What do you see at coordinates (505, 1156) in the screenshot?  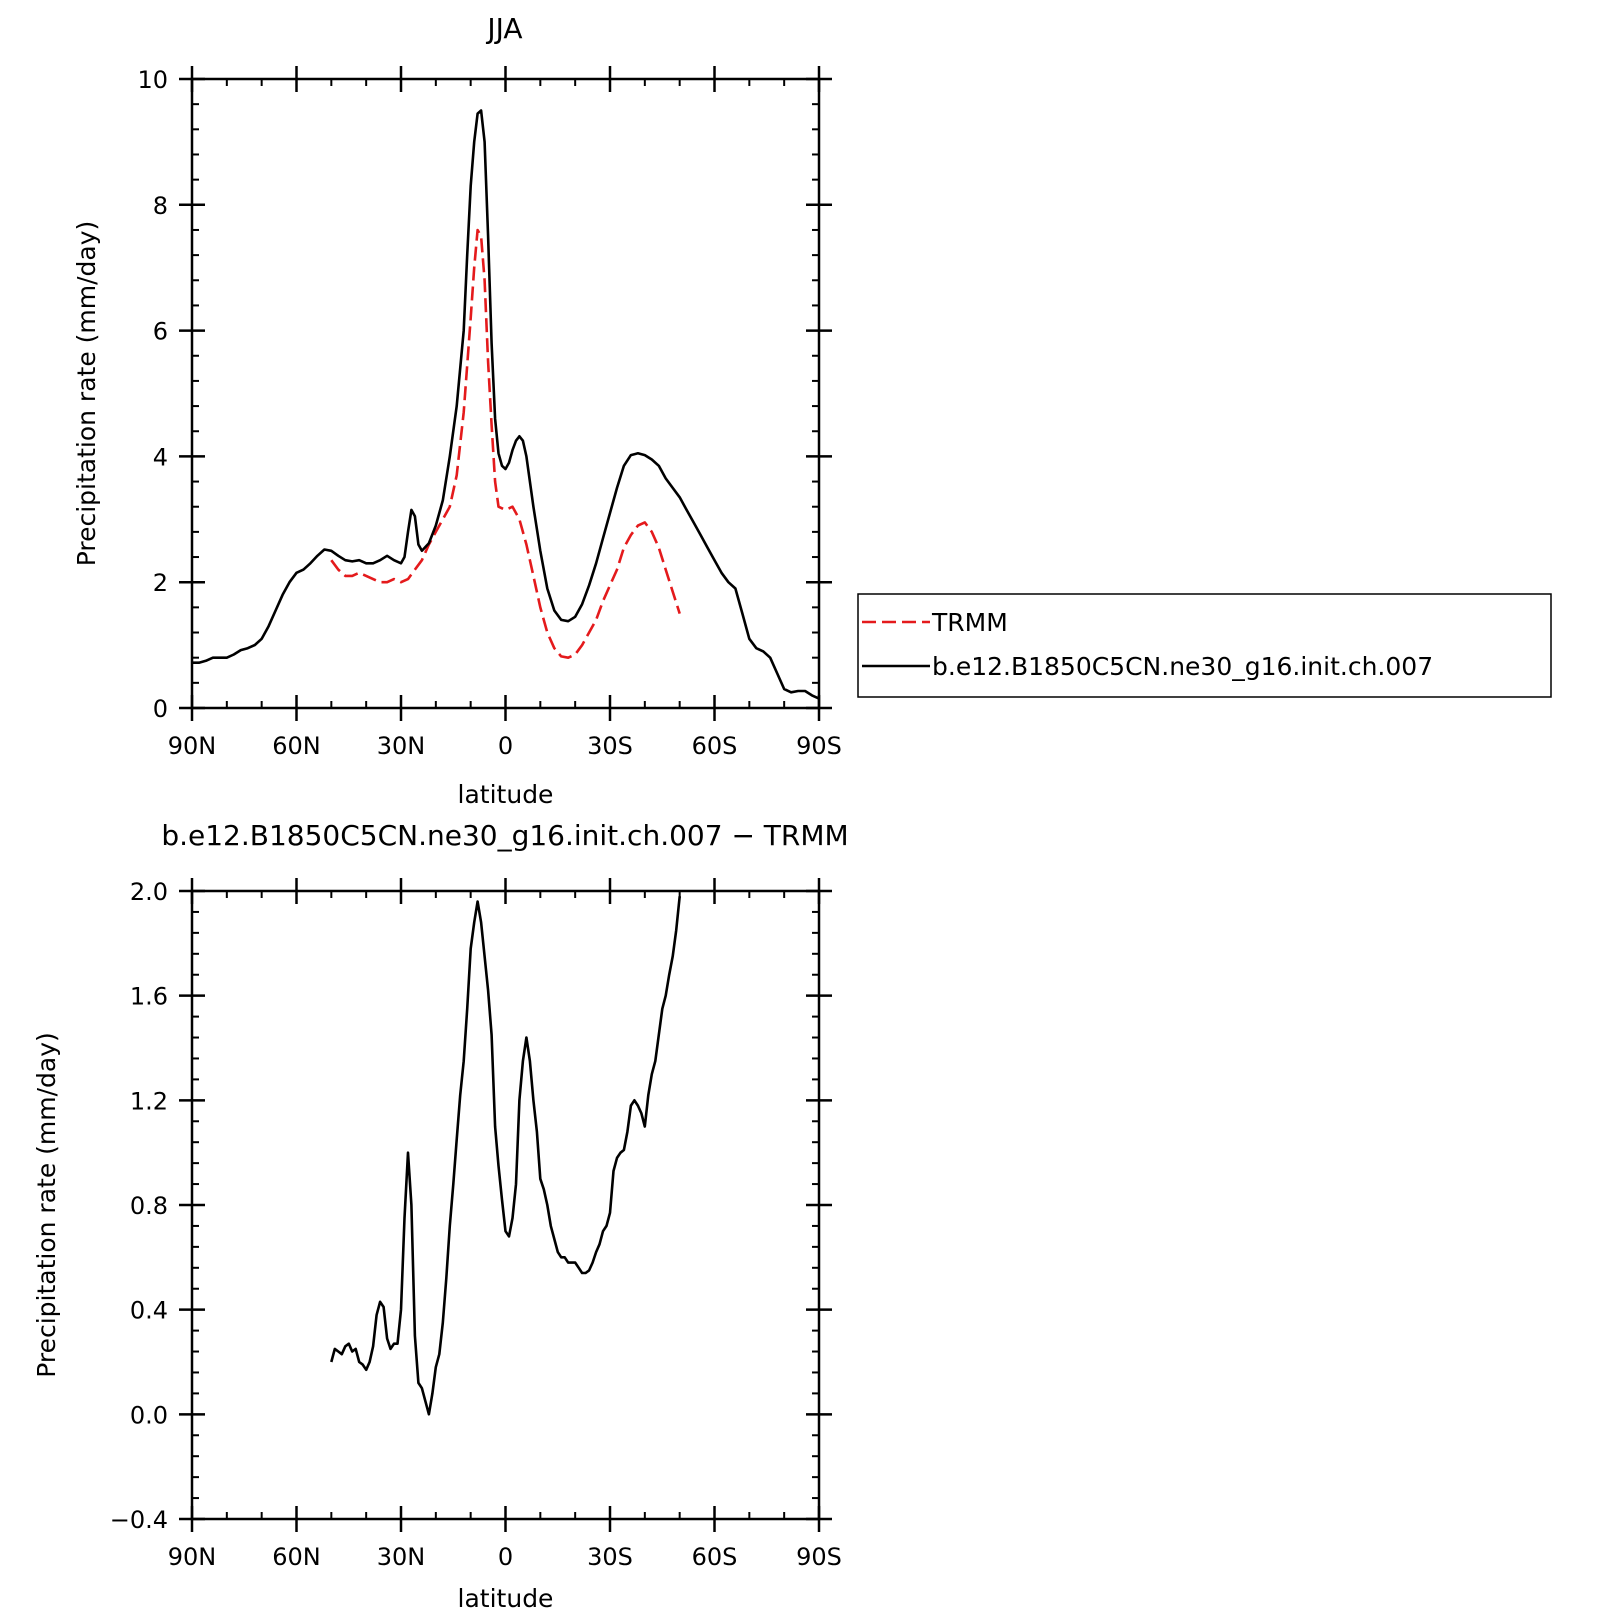 I see `series-line-difference` at bounding box center [505, 1156].